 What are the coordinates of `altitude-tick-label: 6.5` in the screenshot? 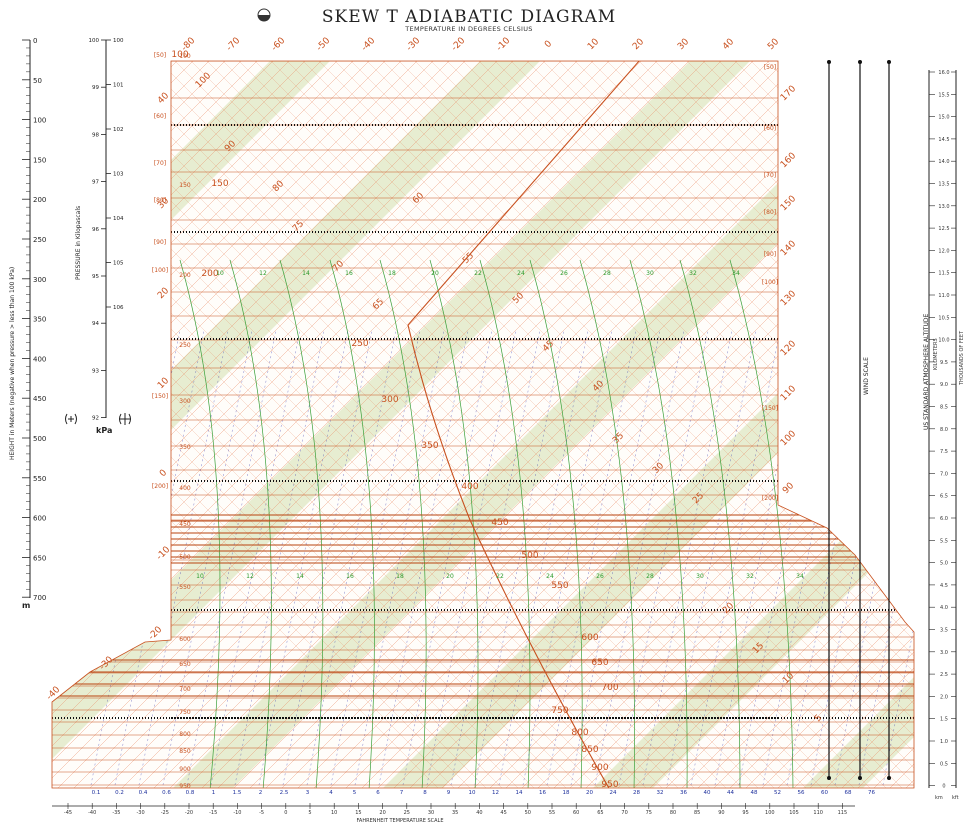 It's located at (944, 497).